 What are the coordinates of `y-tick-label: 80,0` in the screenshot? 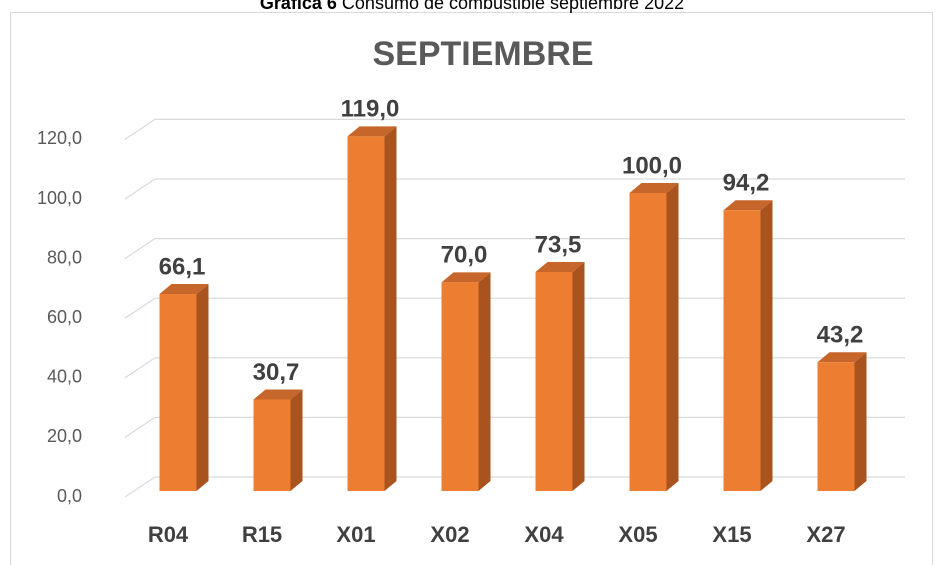 It's located at (64, 257).